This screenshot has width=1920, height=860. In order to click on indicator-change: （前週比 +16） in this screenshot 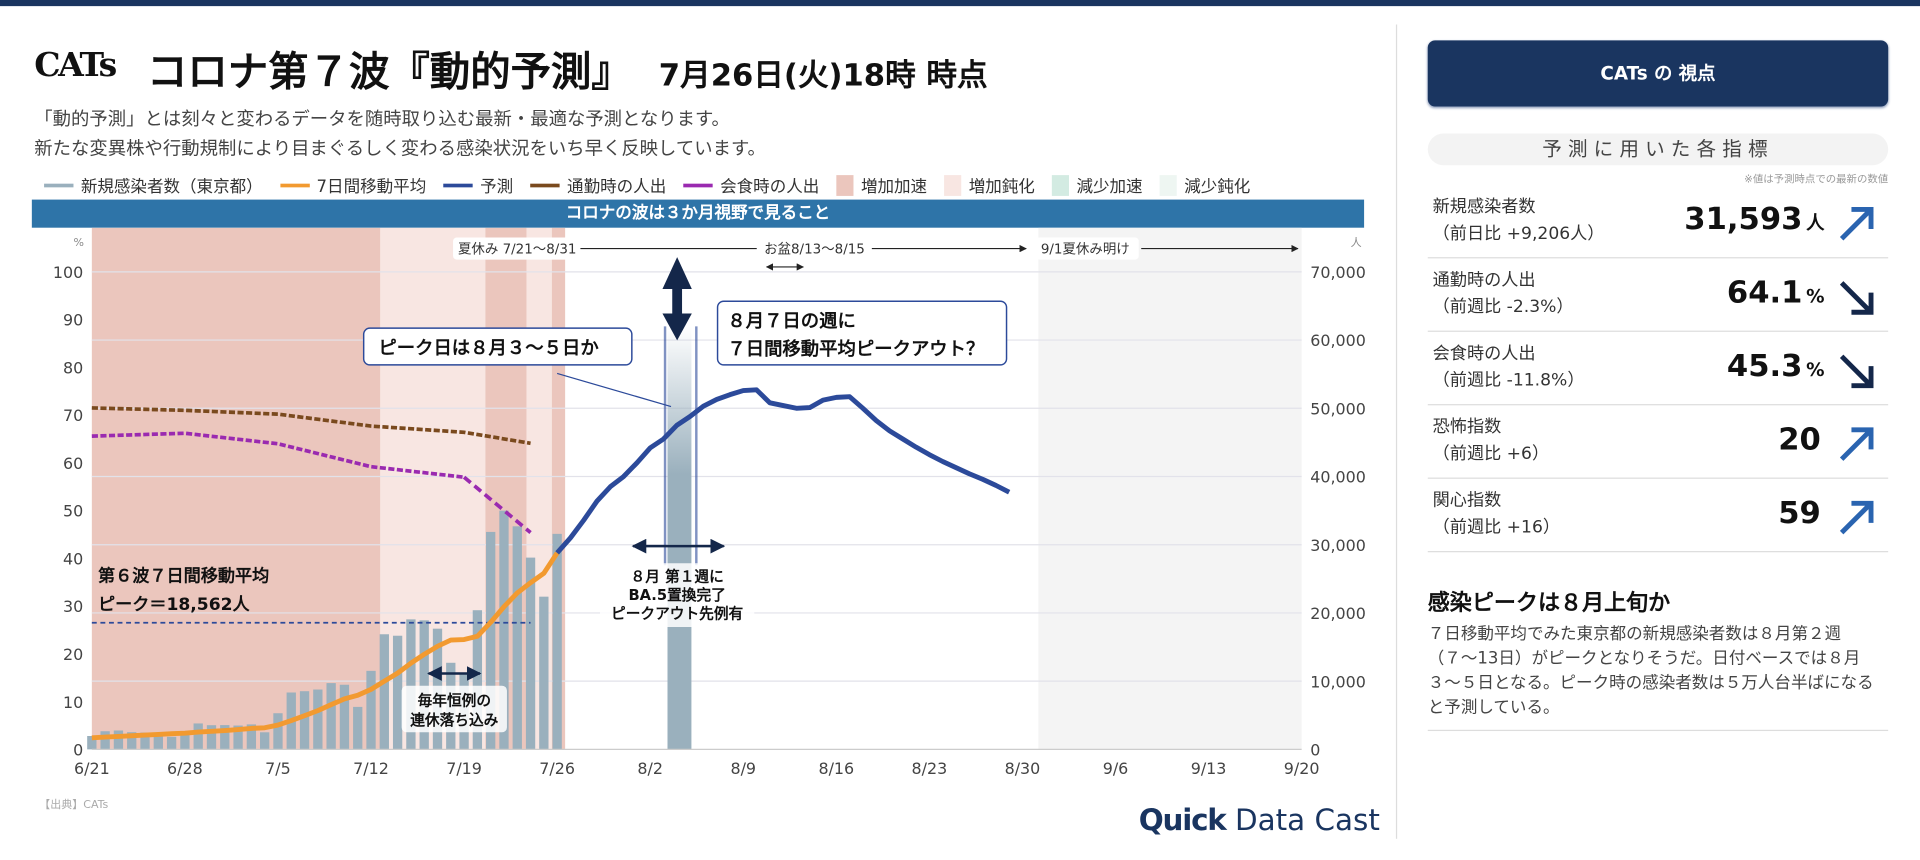, I will do `click(1496, 527)`.